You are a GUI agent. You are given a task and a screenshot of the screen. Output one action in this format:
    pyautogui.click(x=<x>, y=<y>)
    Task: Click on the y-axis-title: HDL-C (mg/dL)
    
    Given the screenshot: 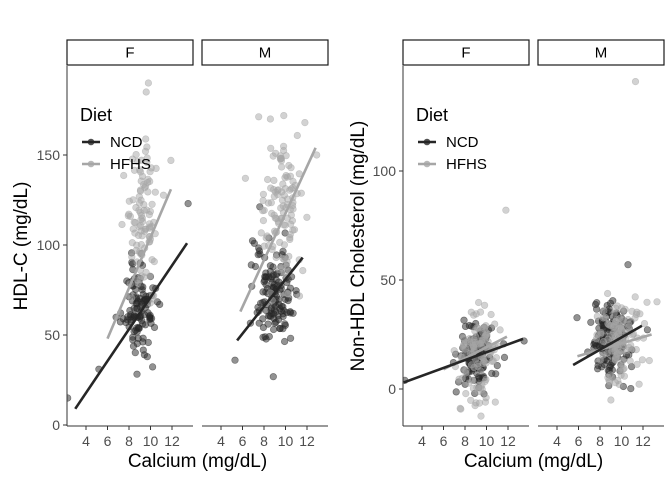 What is the action you would take?
    pyautogui.click(x=21, y=246)
    